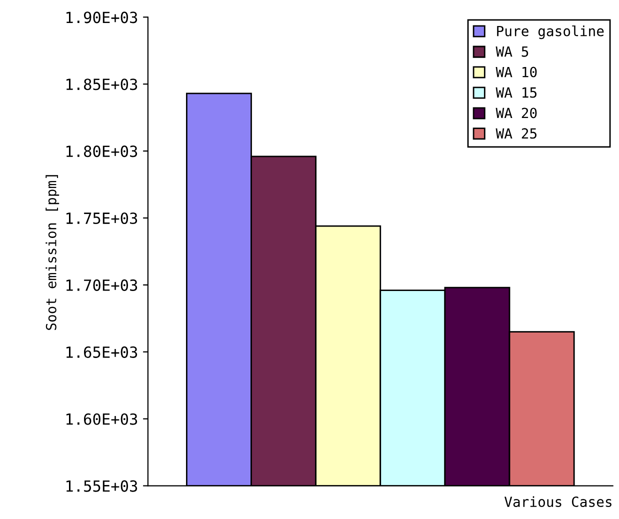 This screenshot has width=619, height=519. What do you see at coordinates (516, 72) in the screenshot?
I see `legend-label: WA 10` at bounding box center [516, 72].